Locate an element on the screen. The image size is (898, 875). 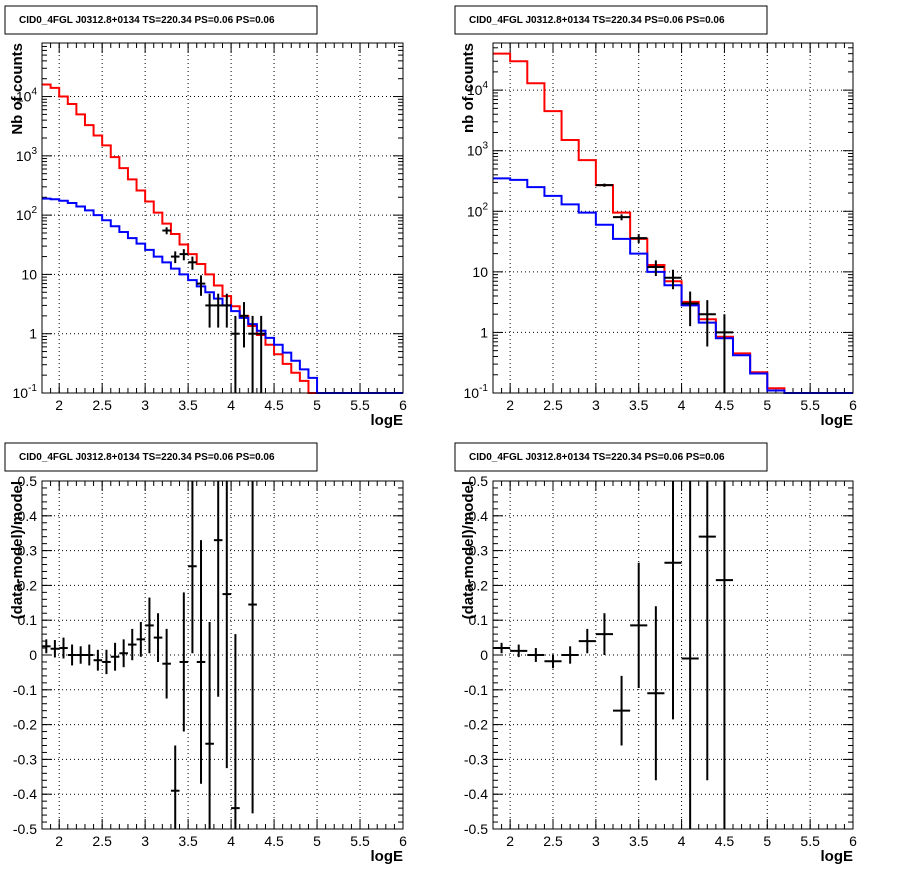
y-axis-label: nb of counts is located at coordinates (468, 88).